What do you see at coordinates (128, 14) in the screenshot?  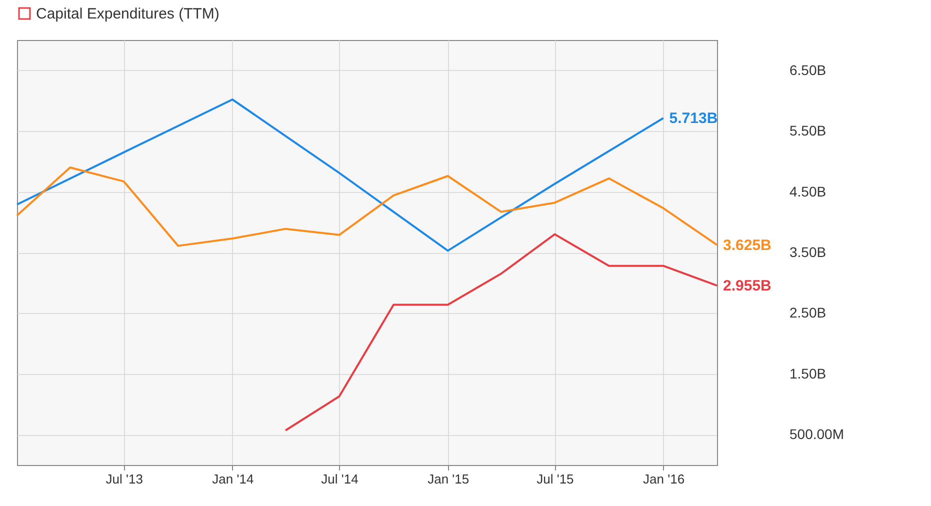 I see `legend-label: Capital Expenditures (TTM)` at bounding box center [128, 14].